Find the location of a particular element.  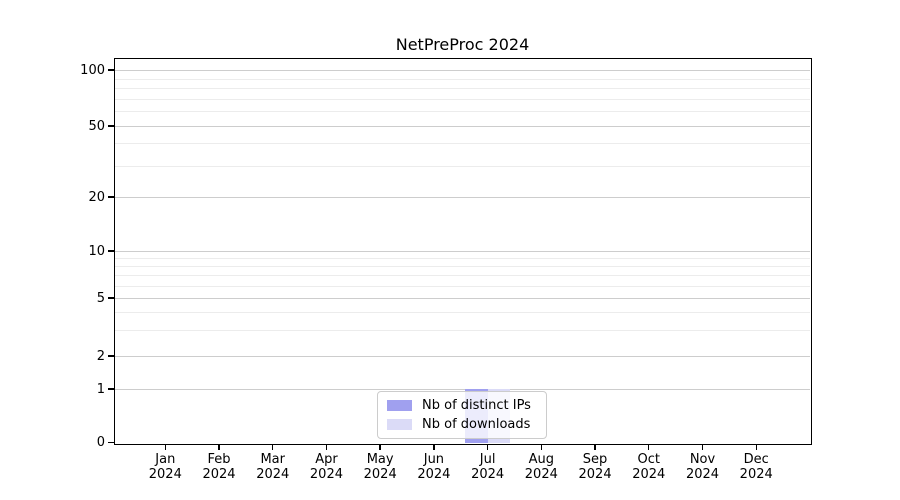

x-tick-label: Jan 2024 is located at coordinates (165, 467).